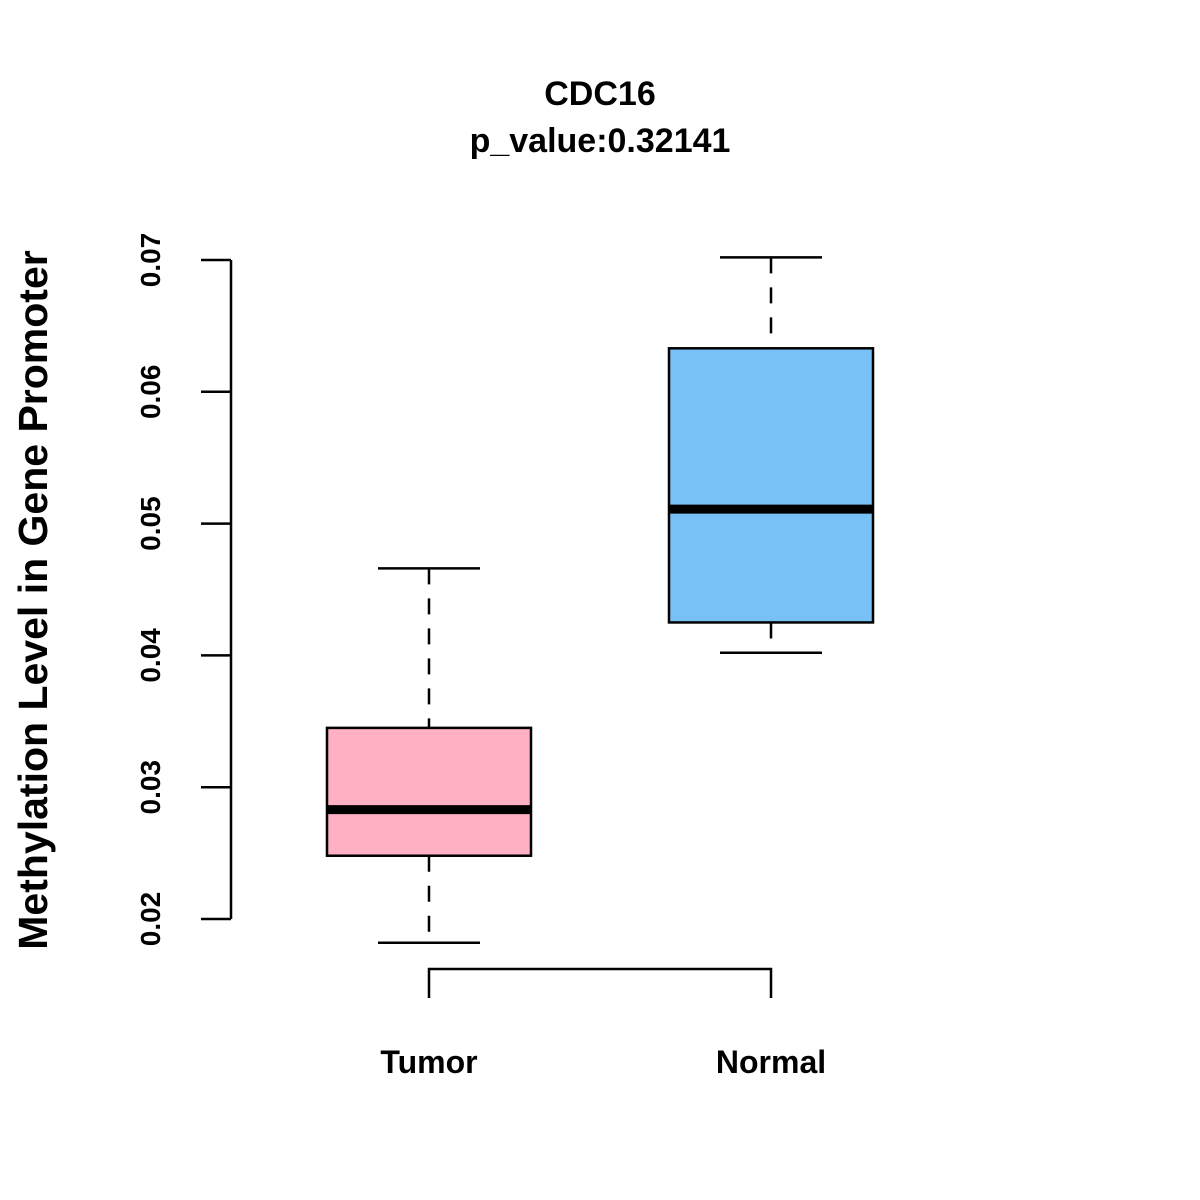 This screenshot has height=1200, width=1200. I want to click on chart-title: CDC16, so click(599, 94).